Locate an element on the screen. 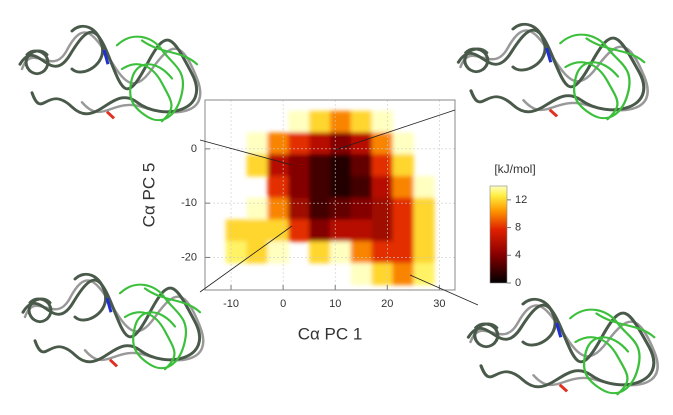 Image resolution: width=673 pixels, height=415 pixels. x-tick-label: 30 is located at coordinates (439, 304).